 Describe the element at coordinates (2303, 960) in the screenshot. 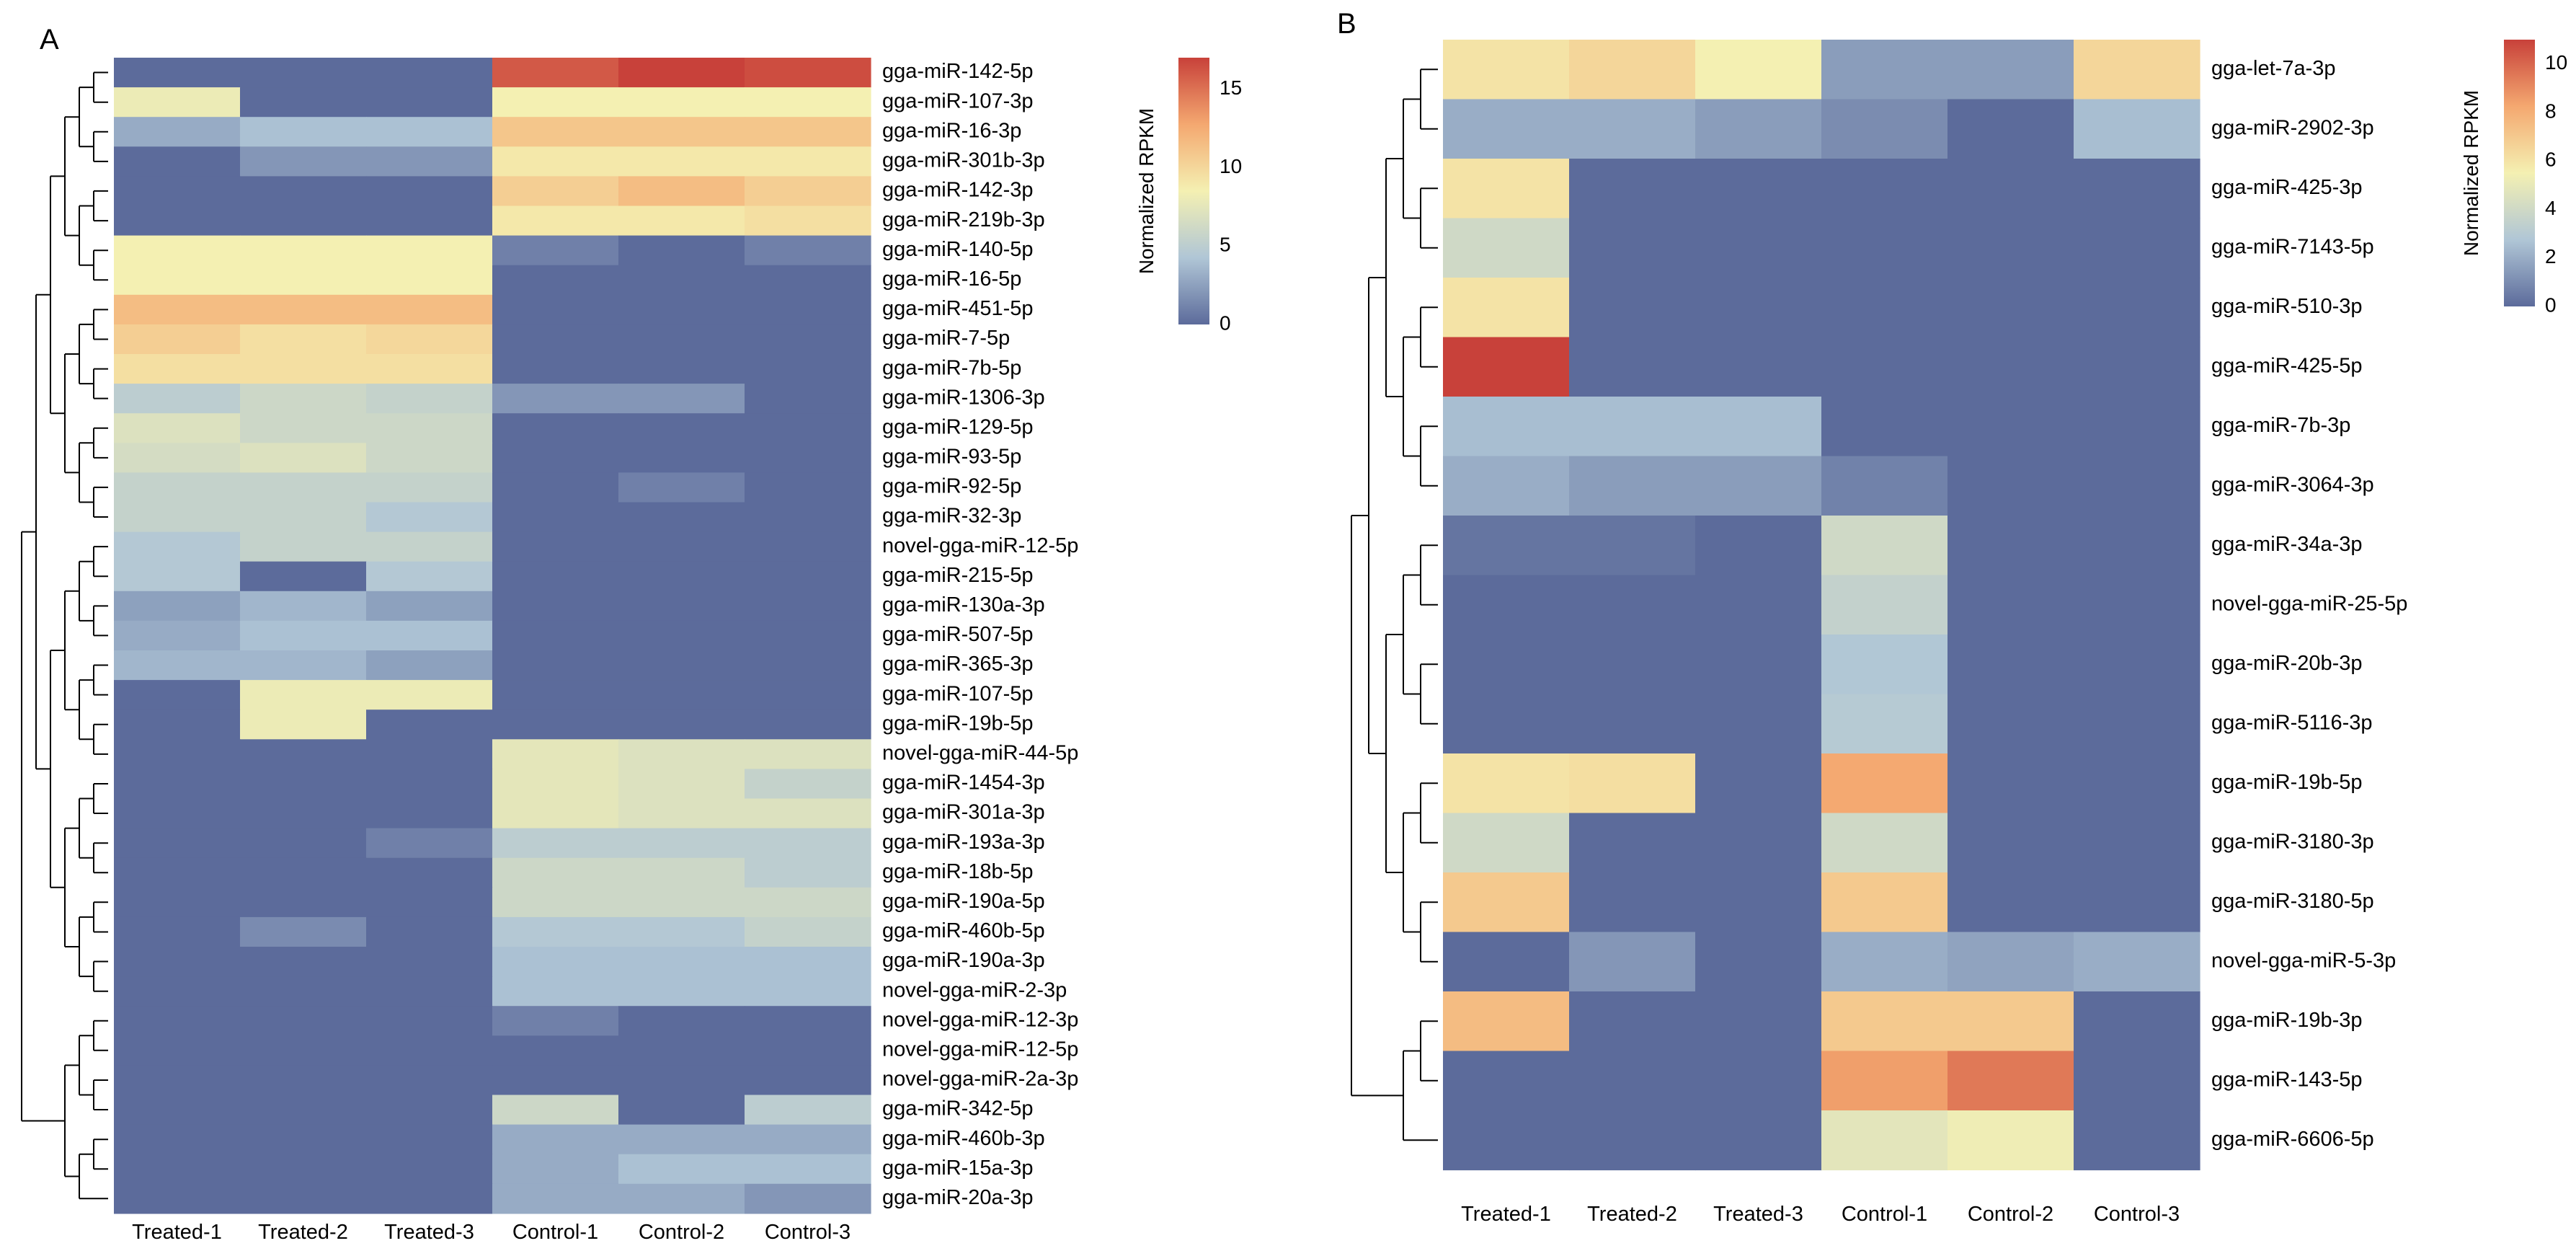

I see `row-label: novel-gga-miR-5-3p` at that location.